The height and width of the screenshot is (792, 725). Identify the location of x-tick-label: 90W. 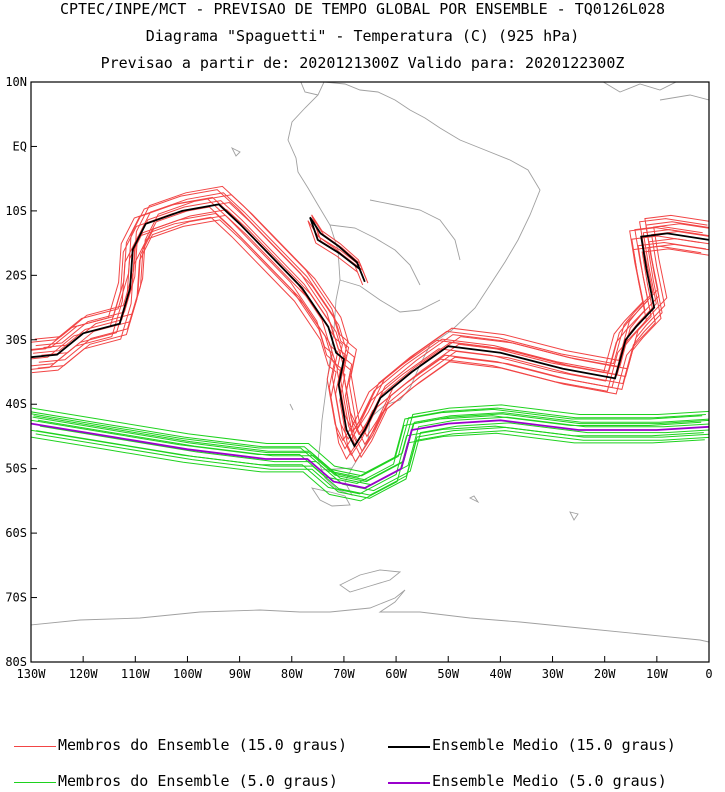
(240, 674).